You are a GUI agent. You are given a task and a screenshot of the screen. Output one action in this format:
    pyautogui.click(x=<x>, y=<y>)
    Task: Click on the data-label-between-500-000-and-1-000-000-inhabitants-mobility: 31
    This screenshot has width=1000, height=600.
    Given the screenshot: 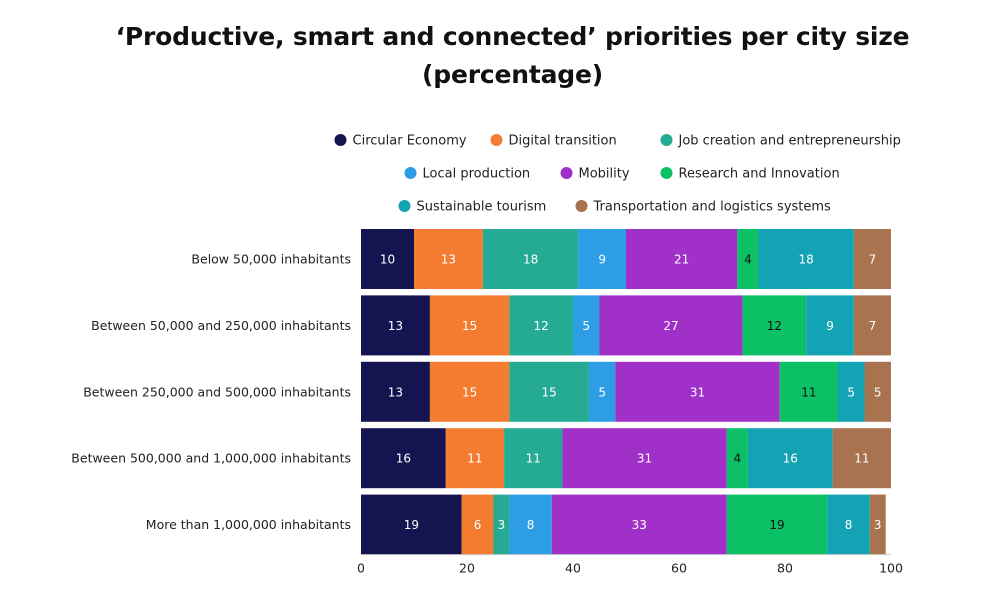 What is the action you would take?
    pyautogui.click(x=644, y=459)
    